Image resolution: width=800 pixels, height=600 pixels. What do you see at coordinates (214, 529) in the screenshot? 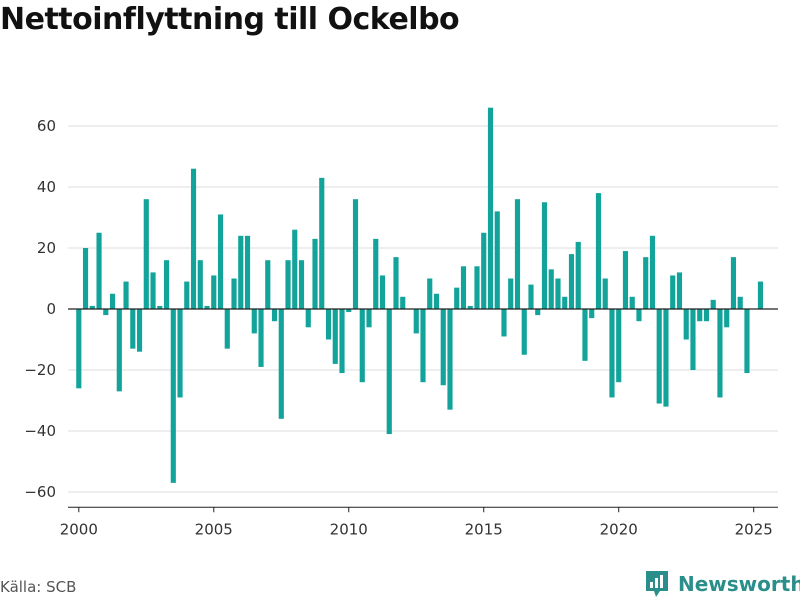
I see `x-tick-label: 2005` at bounding box center [214, 529].